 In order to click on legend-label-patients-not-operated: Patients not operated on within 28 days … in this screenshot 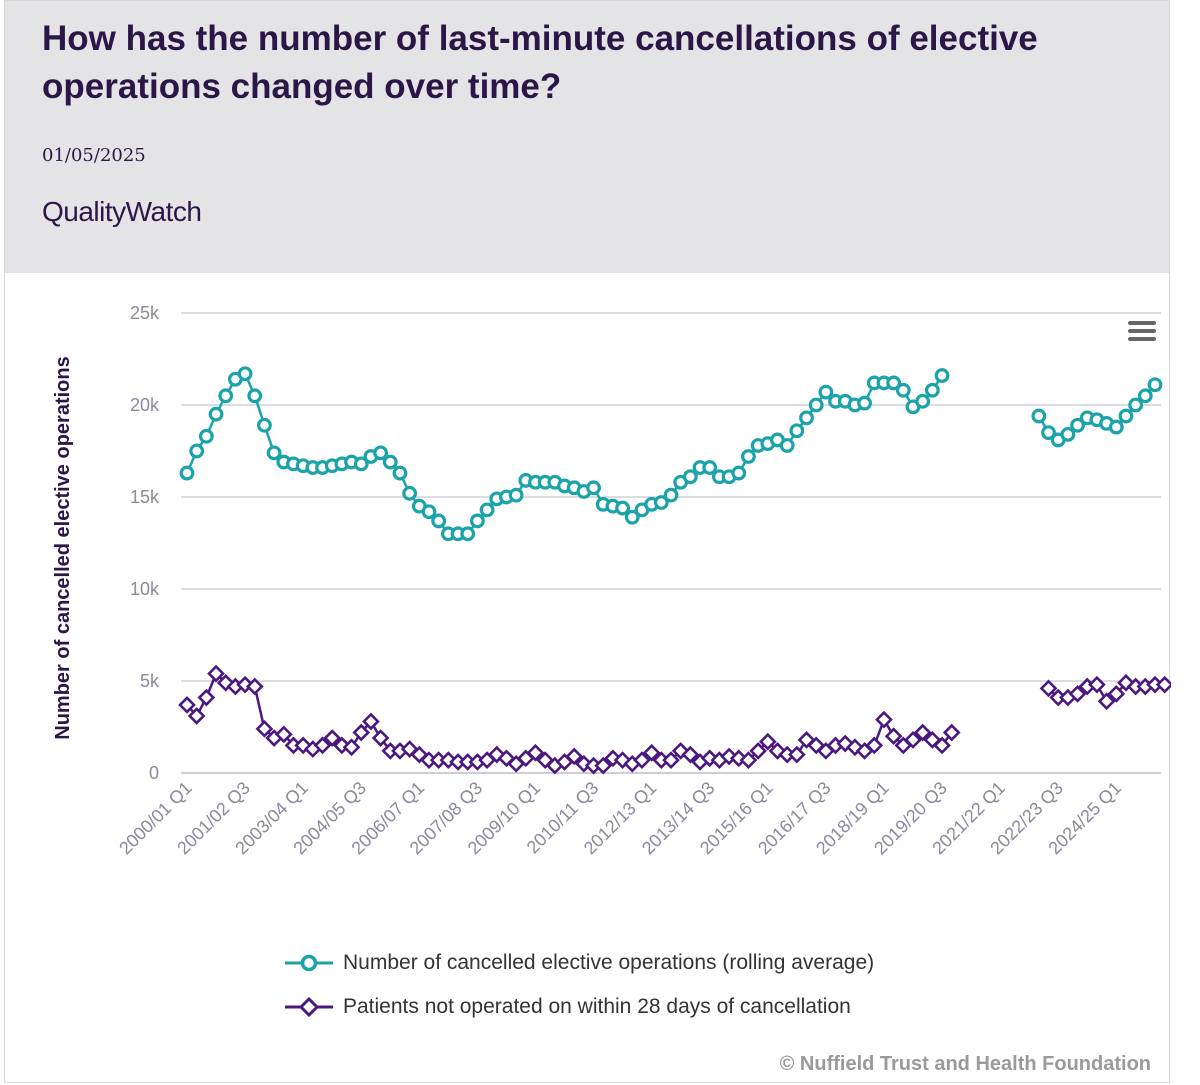, I will do `click(597, 1006)`.